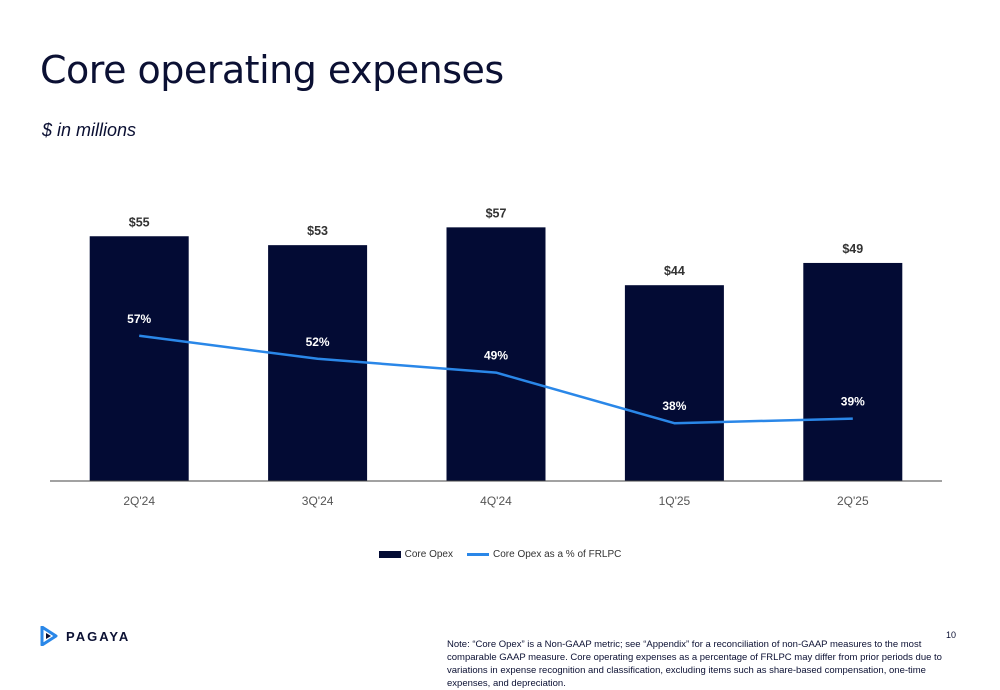 The height and width of the screenshot is (690, 1000). What do you see at coordinates (49, 636) in the screenshot?
I see `pagaya-logo-icon` at bounding box center [49, 636].